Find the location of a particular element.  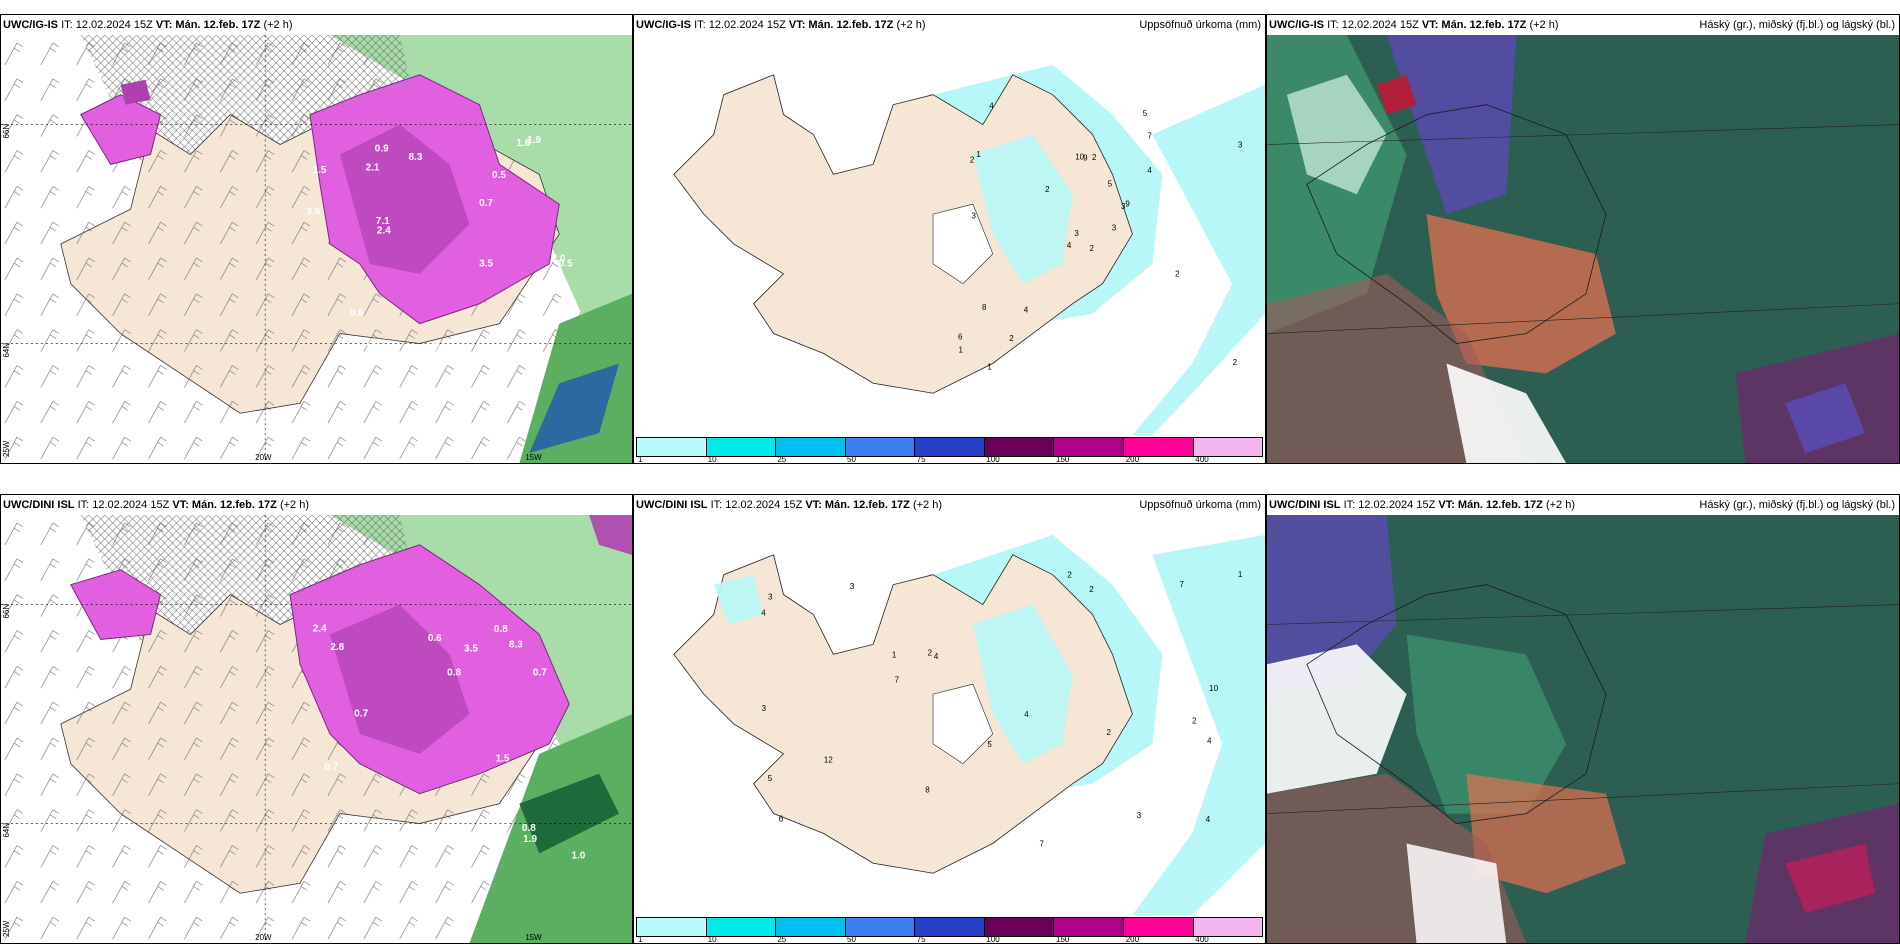

lat-label-64n: 64N is located at coordinates (6, 350).